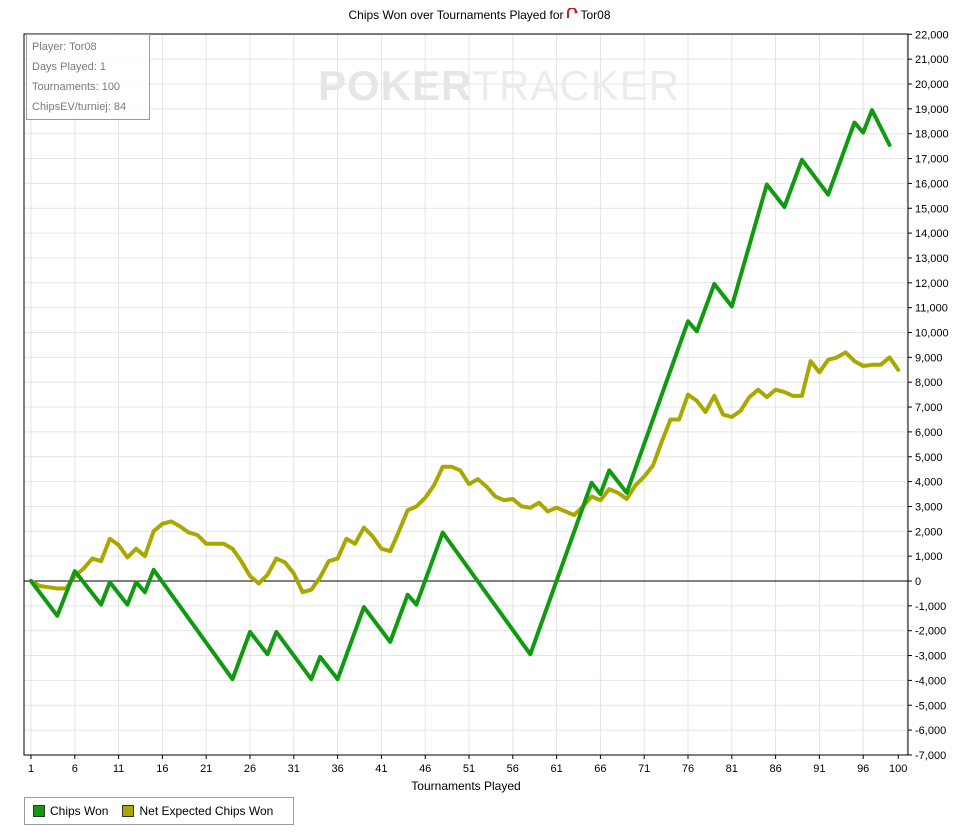  What do you see at coordinates (930, 731) in the screenshot?
I see `y-tick-label: -6,000` at bounding box center [930, 731].